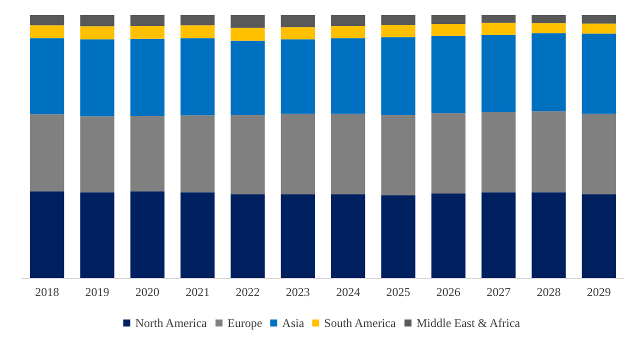 This screenshot has width=644, height=342. Describe the element at coordinates (548, 292) in the screenshot. I see `x-tick-label: 2028` at that location.